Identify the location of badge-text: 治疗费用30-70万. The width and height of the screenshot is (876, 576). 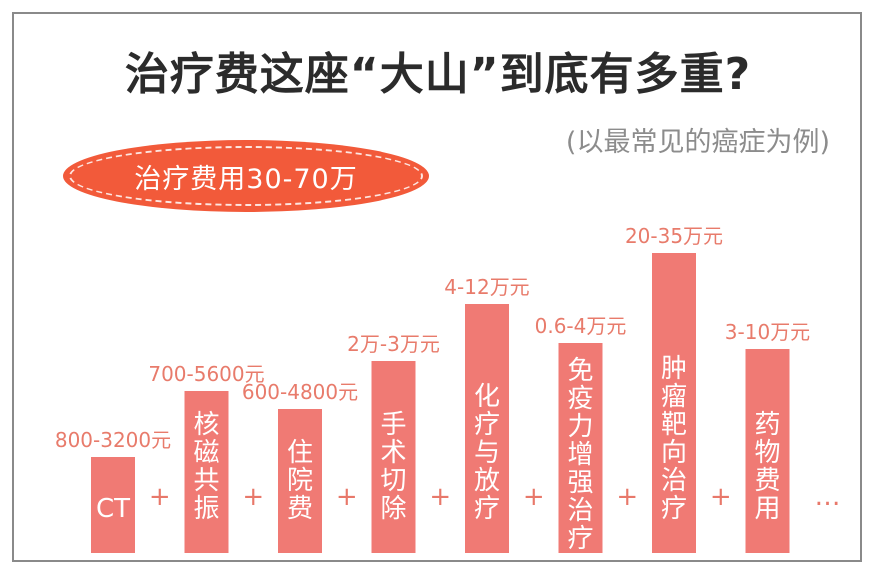
(246, 179).